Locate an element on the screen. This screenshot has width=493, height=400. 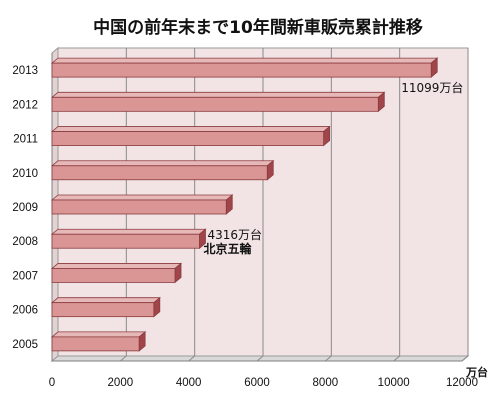
x-tick-label: 2000 is located at coordinates (121, 383).